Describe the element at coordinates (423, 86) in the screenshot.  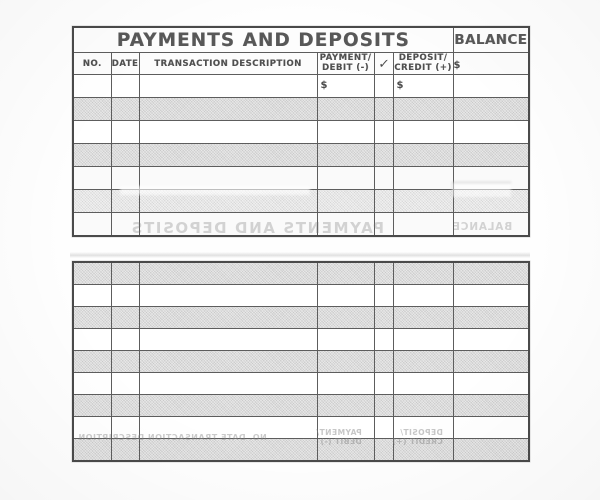
I see `cell-deposit: $` at that location.